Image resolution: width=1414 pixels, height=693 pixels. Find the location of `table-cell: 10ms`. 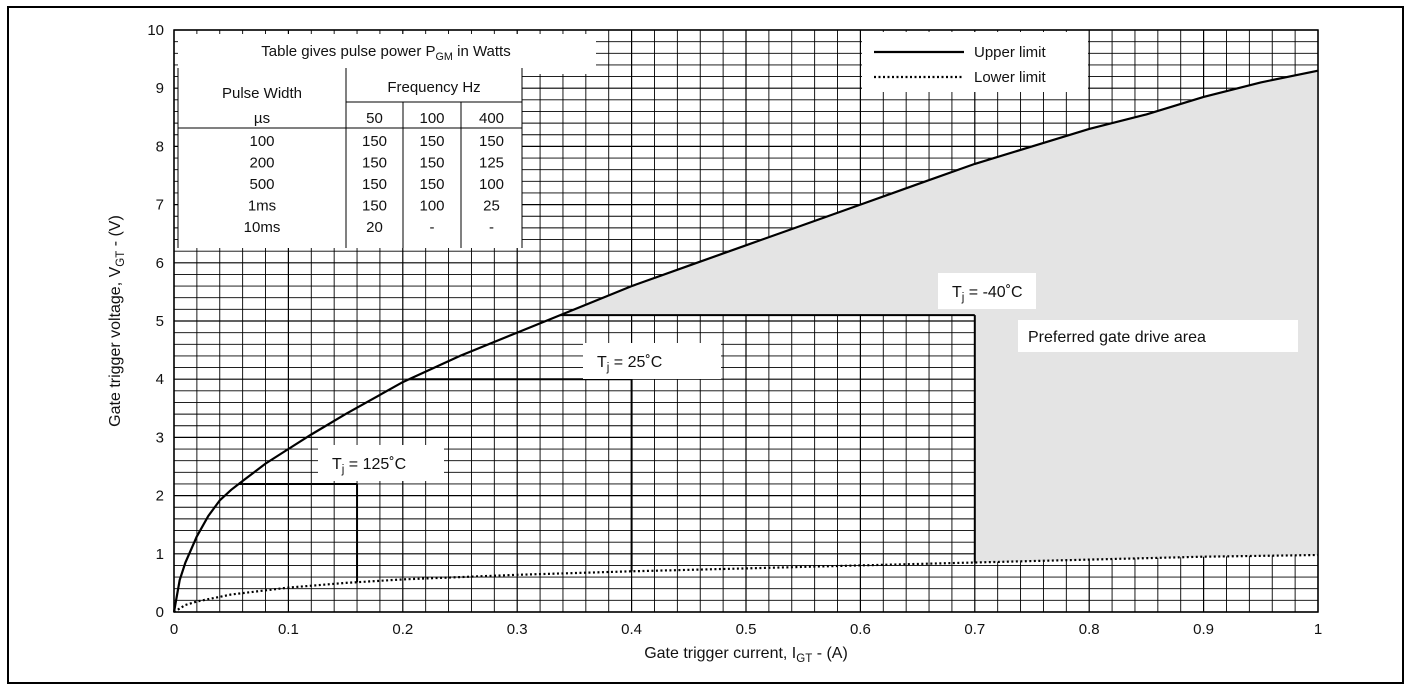

table-cell: 10ms is located at coordinates (262, 227).